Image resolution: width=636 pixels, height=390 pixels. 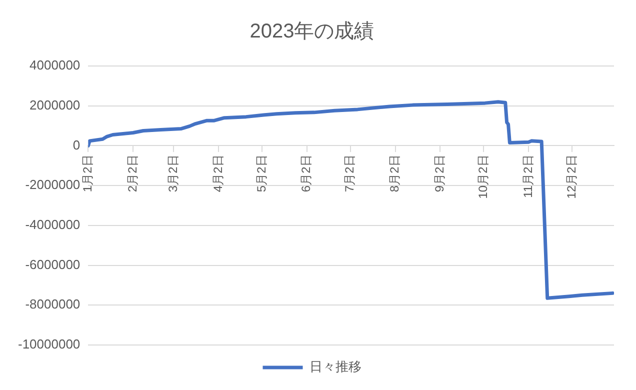 What do you see at coordinates (306, 173) in the screenshot?
I see `x-tick-label: 6月2日` at bounding box center [306, 173].